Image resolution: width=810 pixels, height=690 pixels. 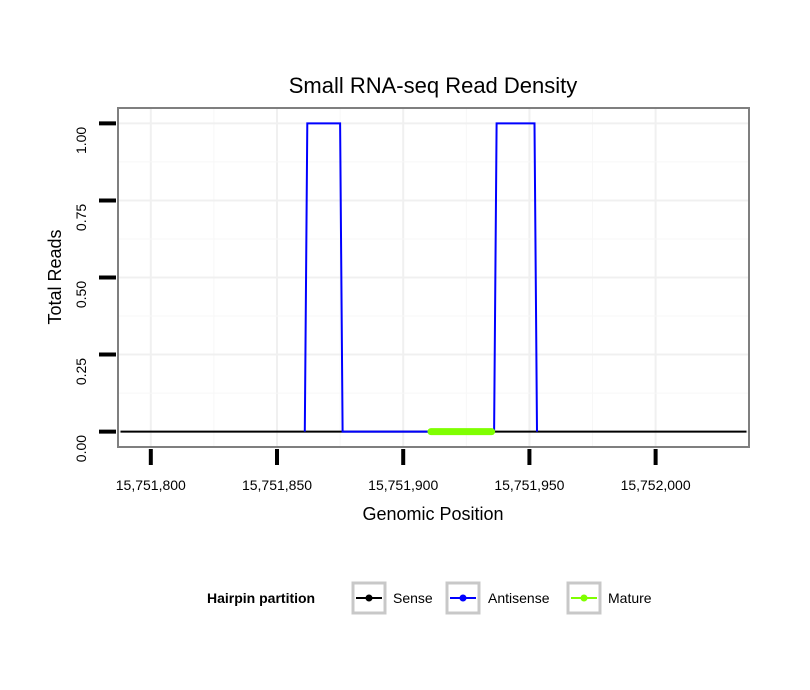 I want to click on x-tick-label: 15,752,000, so click(x=656, y=485).